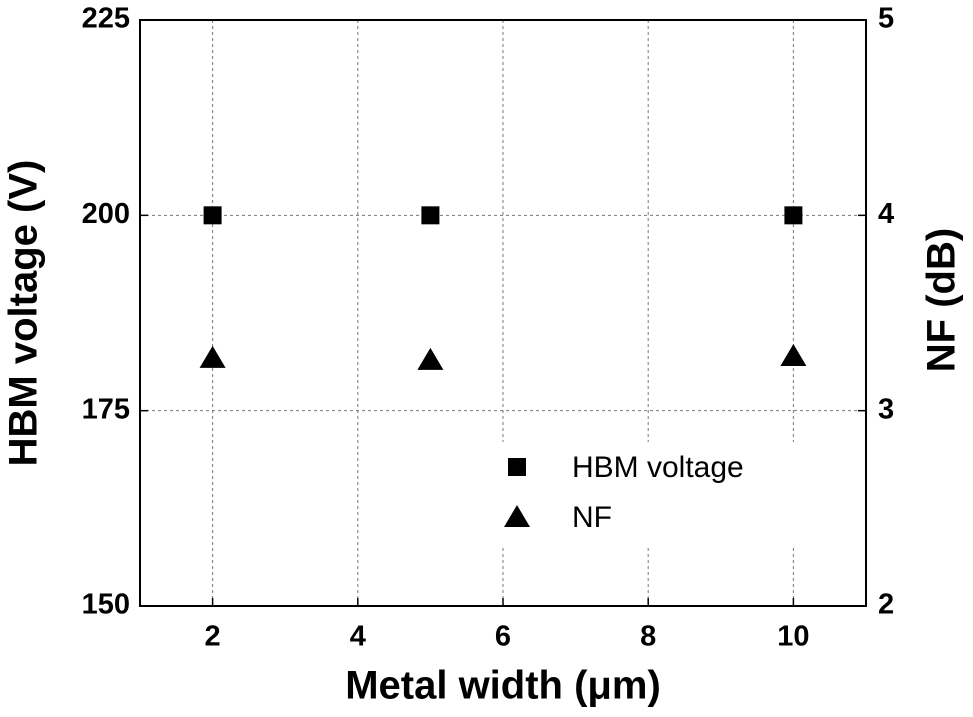 The width and height of the screenshot is (973, 717). Describe the element at coordinates (503, 686) in the screenshot. I see `x-axis-title: Metal width (μm)` at that location.